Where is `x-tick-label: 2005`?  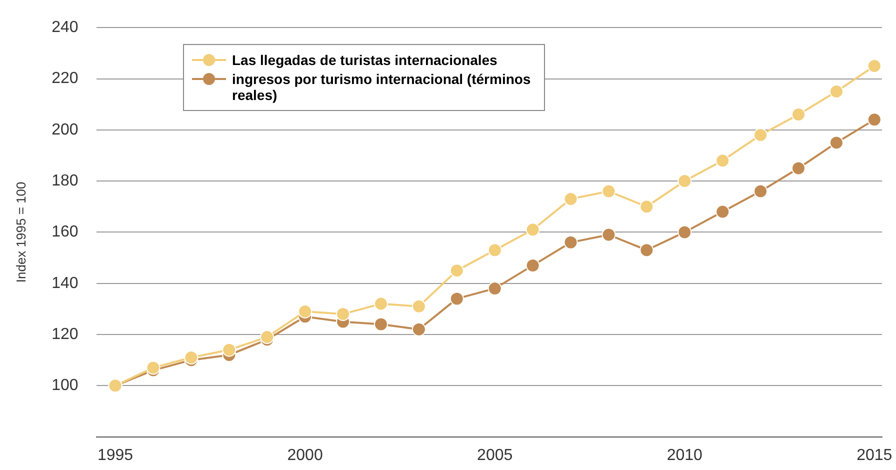
x-tick-label: 2005 is located at coordinates (495, 455).